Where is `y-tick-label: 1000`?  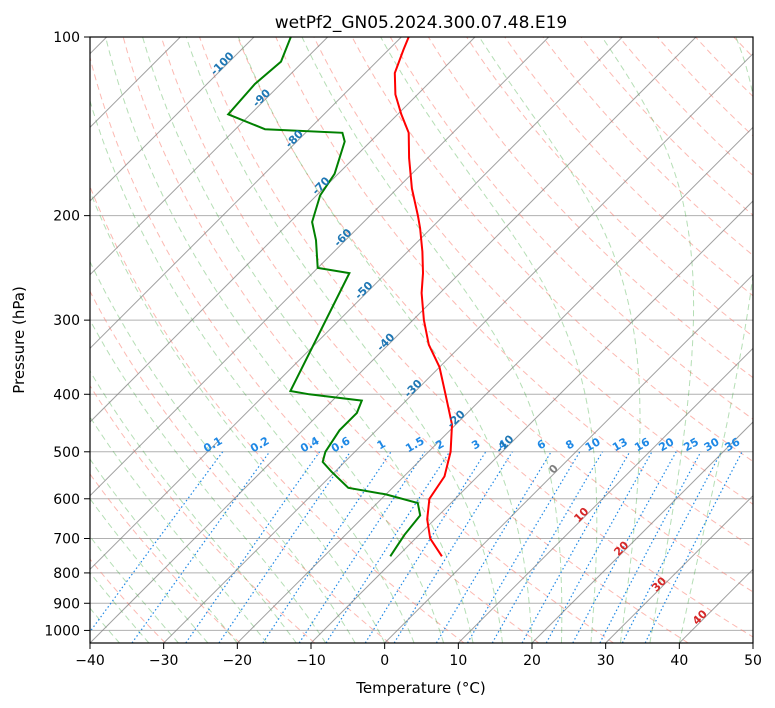
y-tick-label: 1000 is located at coordinates (62, 631).